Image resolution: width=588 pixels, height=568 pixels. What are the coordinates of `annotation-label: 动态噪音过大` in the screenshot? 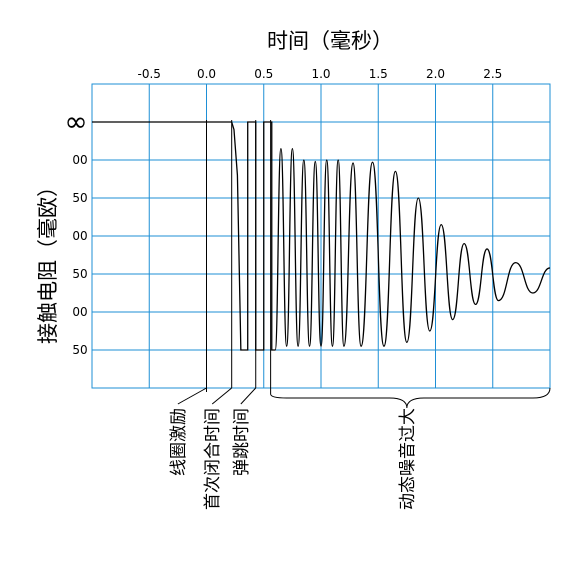 It's located at (408, 459).